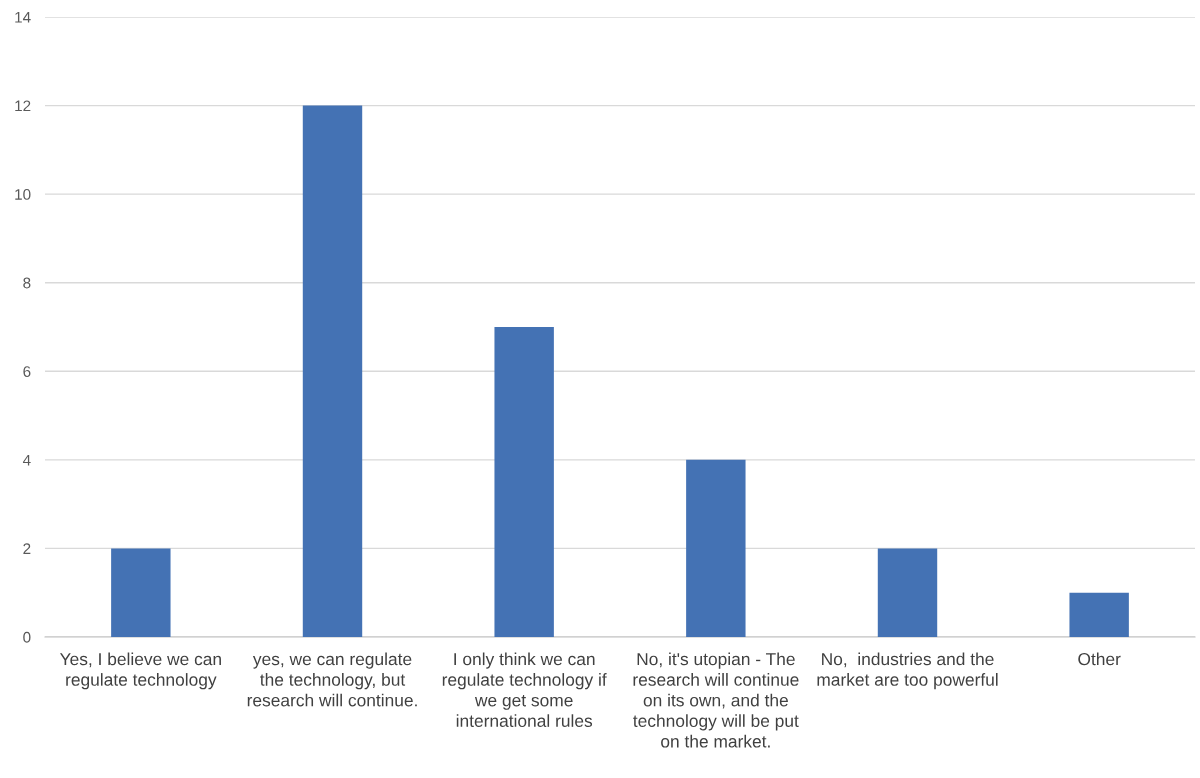  I want to click on x-tick-label: No, industries and the market are too powerful, so click(907, 671).